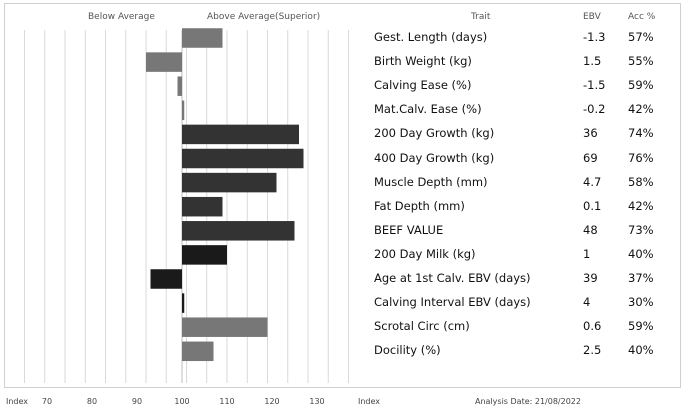 This screenshot has height=417, width=685. I want to click on trait-name: 400 Day Growth (kg), so click(434, 157).